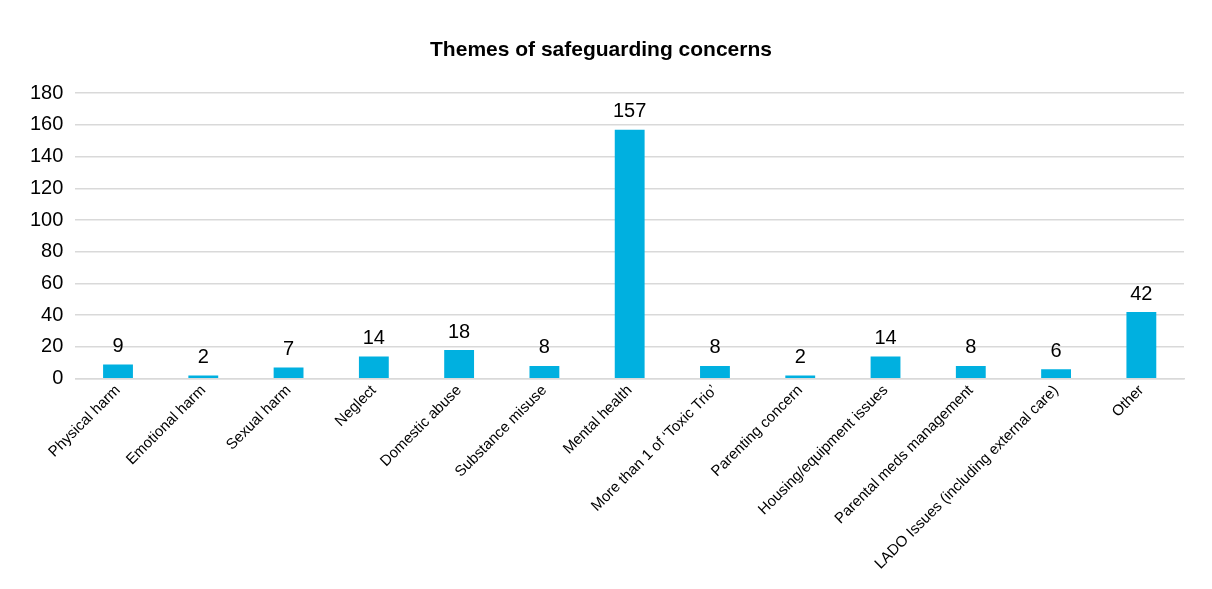  Describe the element at coordinates (52, 313) in the screenshot. I see `y-tick-label: 40` at that location.